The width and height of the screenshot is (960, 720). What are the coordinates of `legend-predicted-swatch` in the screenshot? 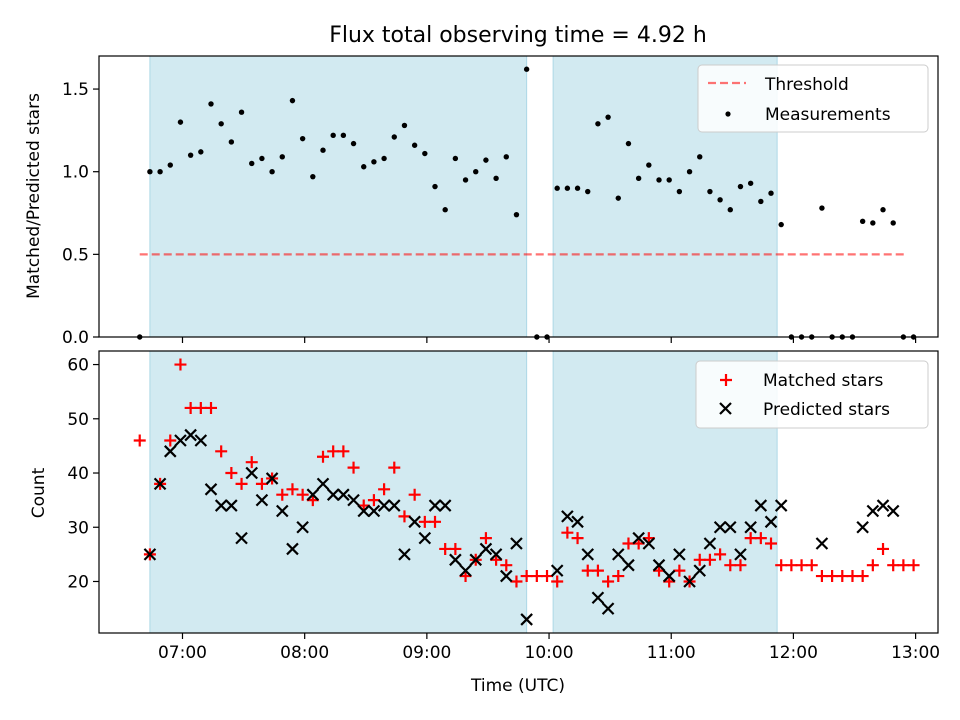 It's located at (725, 408).